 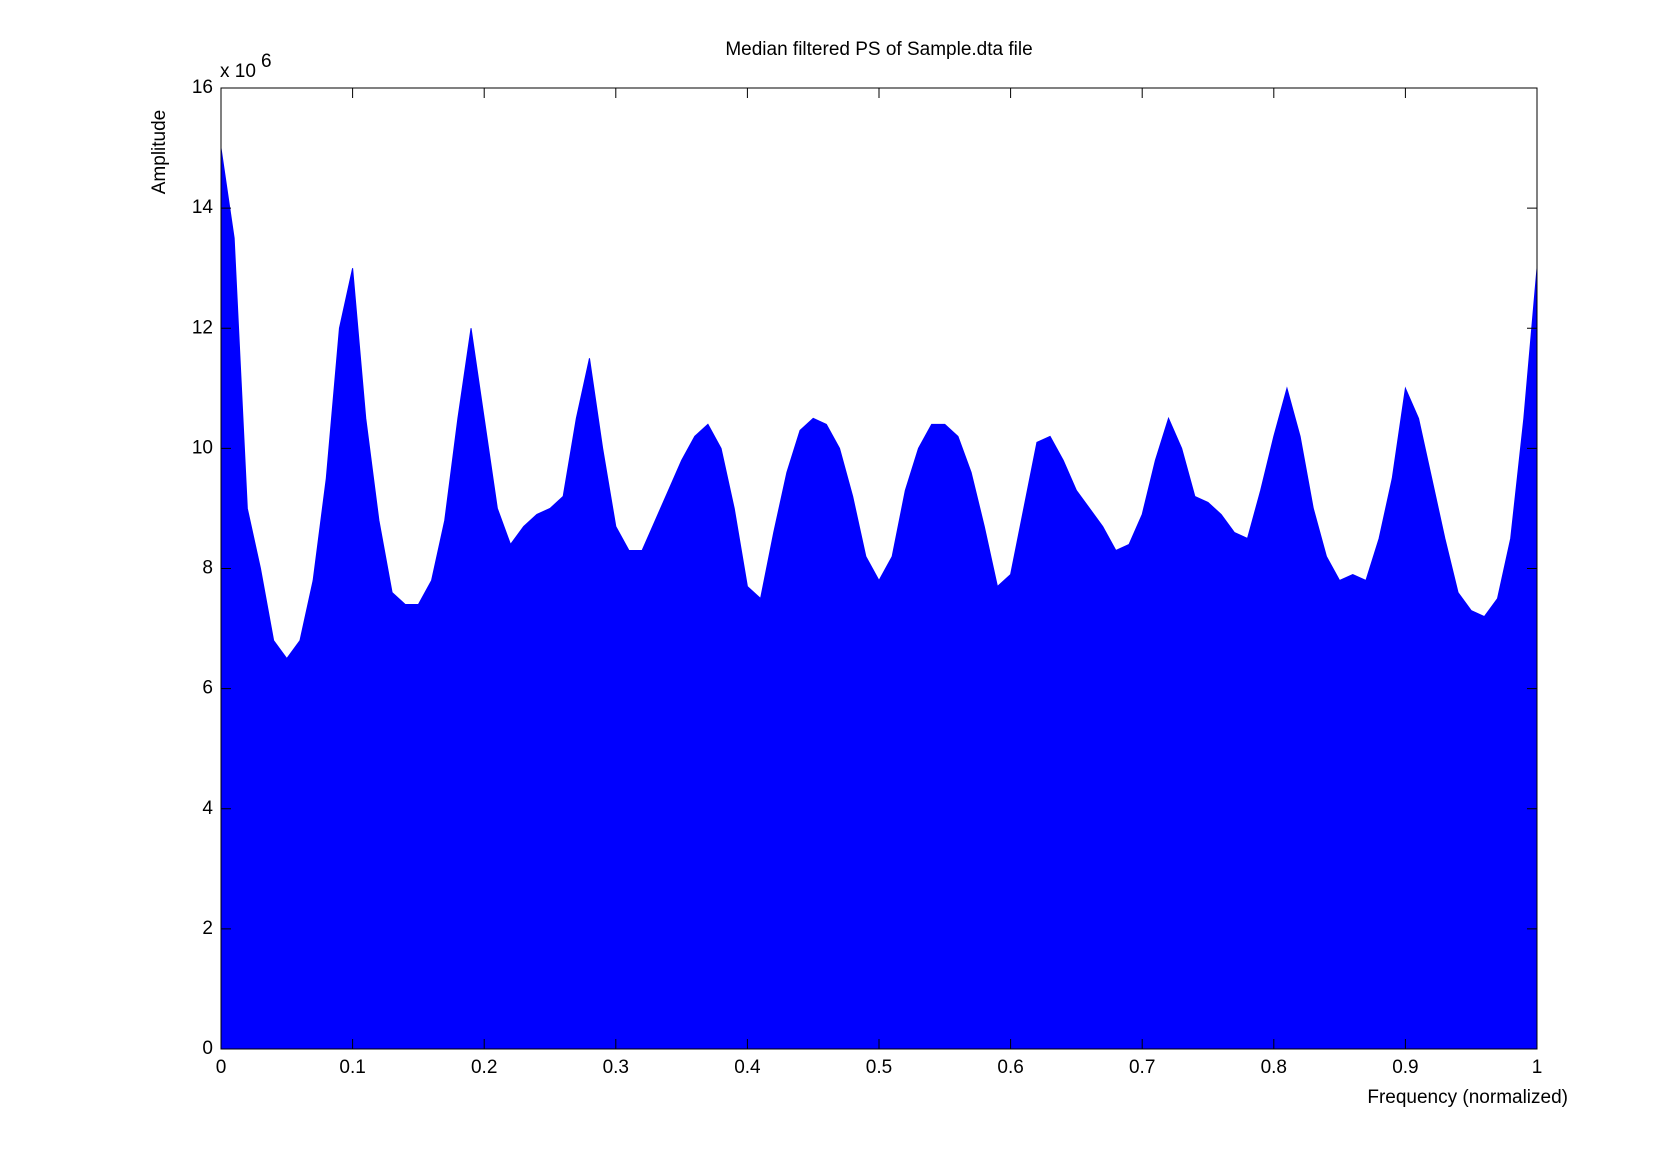 What do you see at coordinates (207, 808) in the screenshot?
I see `y-tick-label: 4` at bounding box center [207, 808].